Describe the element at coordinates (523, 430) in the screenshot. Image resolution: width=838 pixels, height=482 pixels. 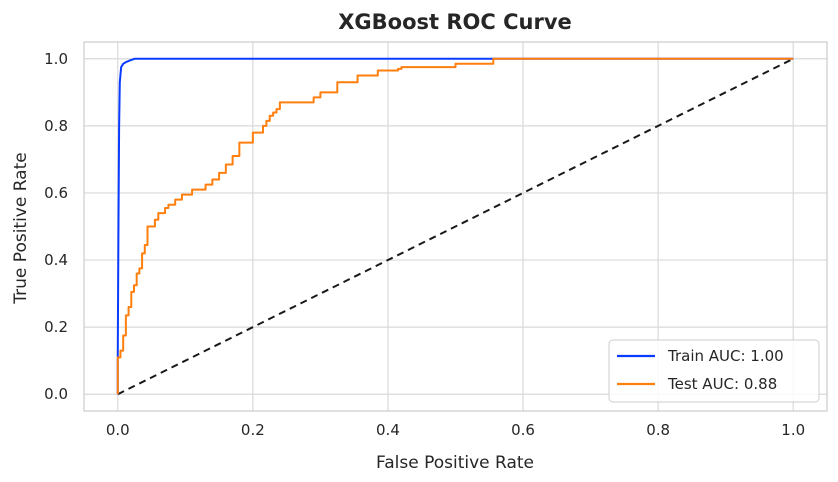
I see `x-tick-label: 0.6` at that location.